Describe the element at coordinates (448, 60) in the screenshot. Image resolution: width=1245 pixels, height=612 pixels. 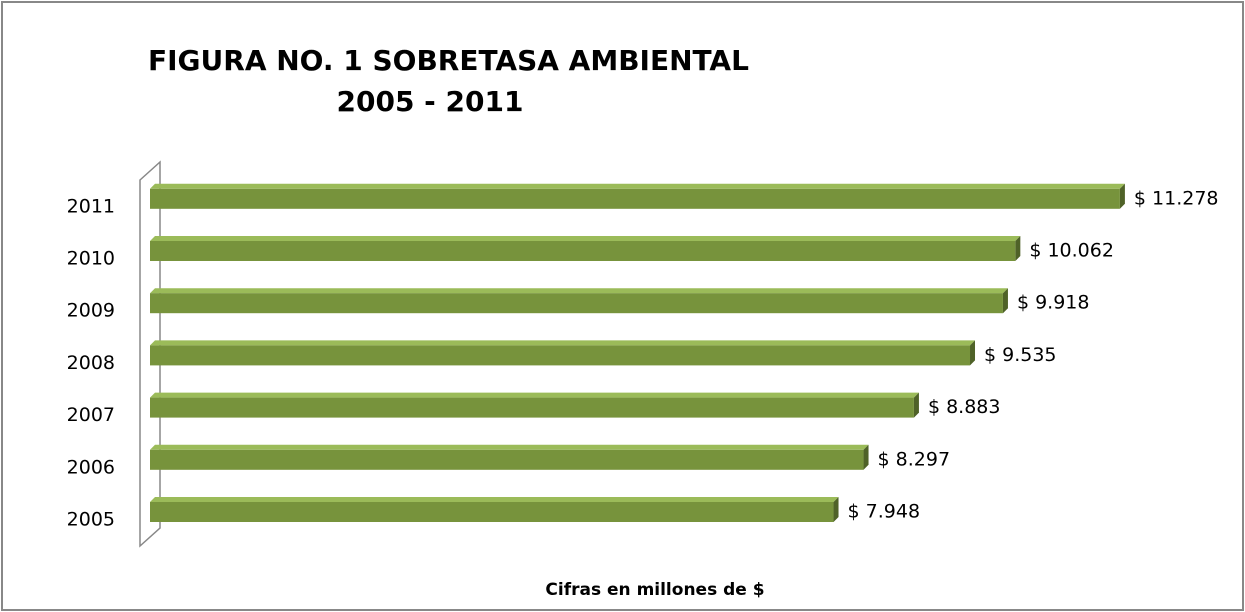
I see `chart-title: FIGURA NO. 1 SOBRETASA AMBIENTAL` at that location.